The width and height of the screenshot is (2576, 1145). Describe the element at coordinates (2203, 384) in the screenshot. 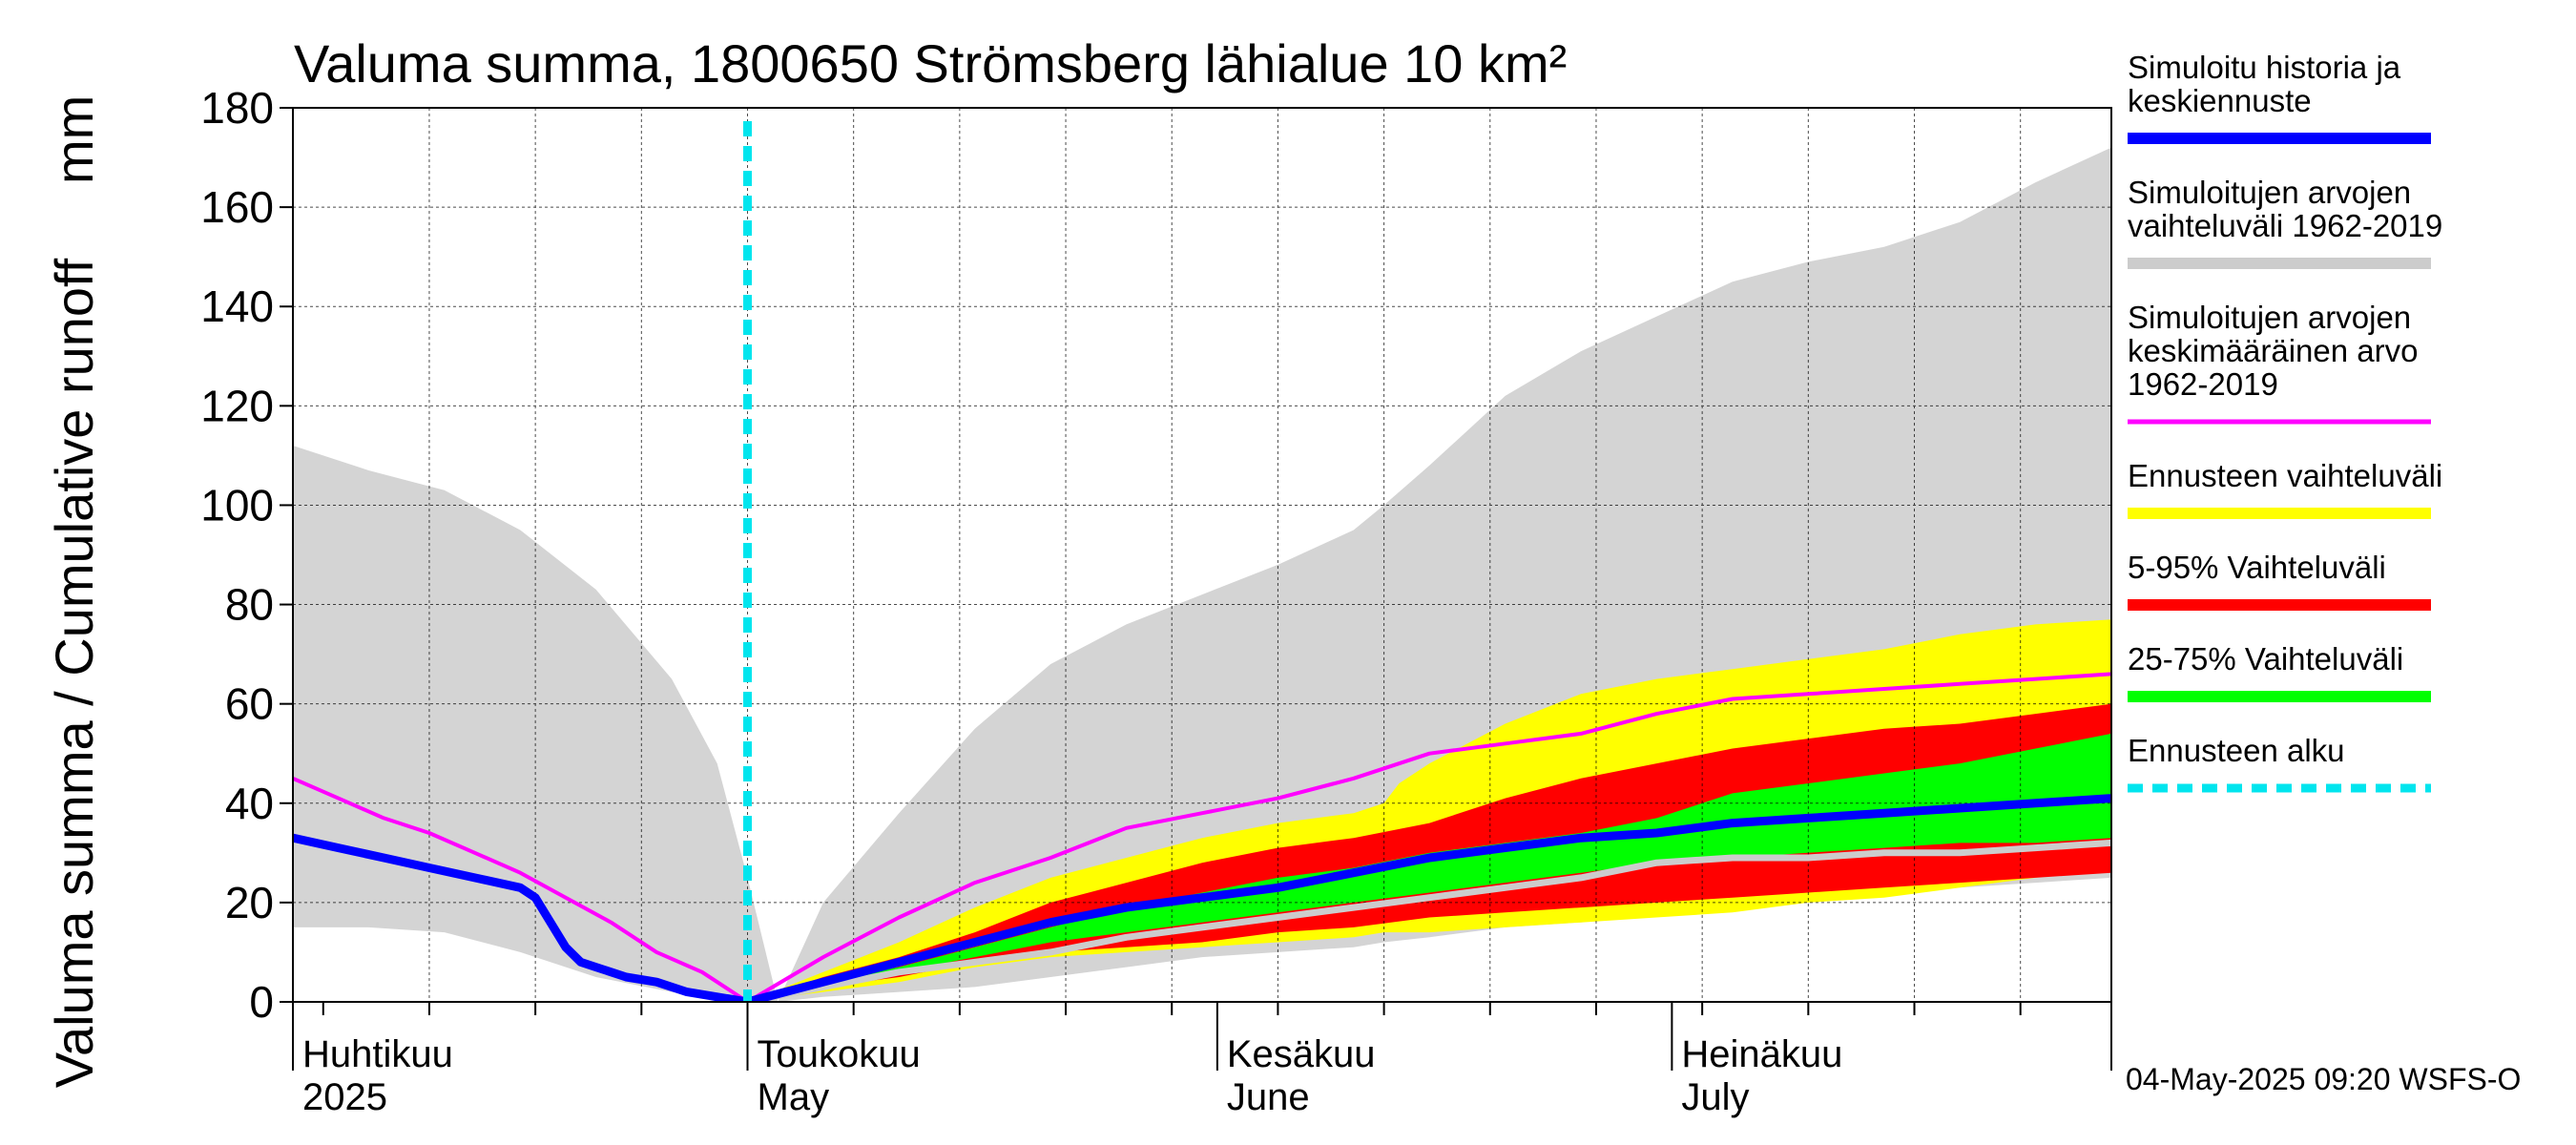

I see `legend-label-2-2: 1962-2019` at that location.